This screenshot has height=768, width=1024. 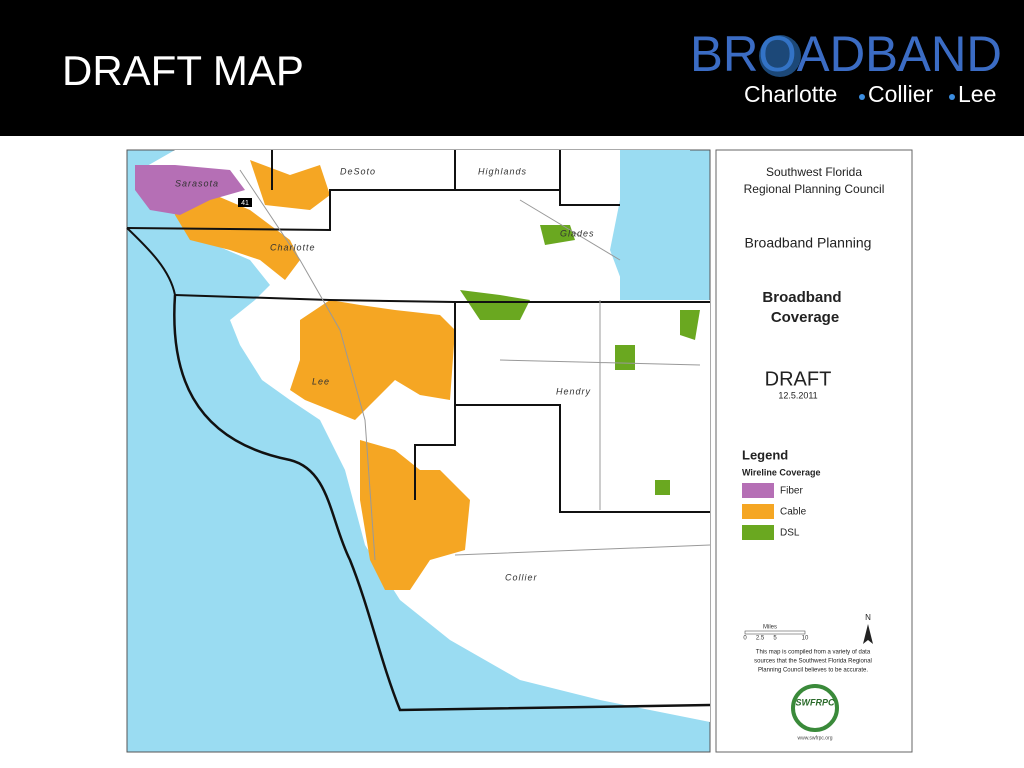 What do you see at coordinates (797, 395) in the screenshot?
I see `date: 12.5.2011` at bounding box center [797, 395].